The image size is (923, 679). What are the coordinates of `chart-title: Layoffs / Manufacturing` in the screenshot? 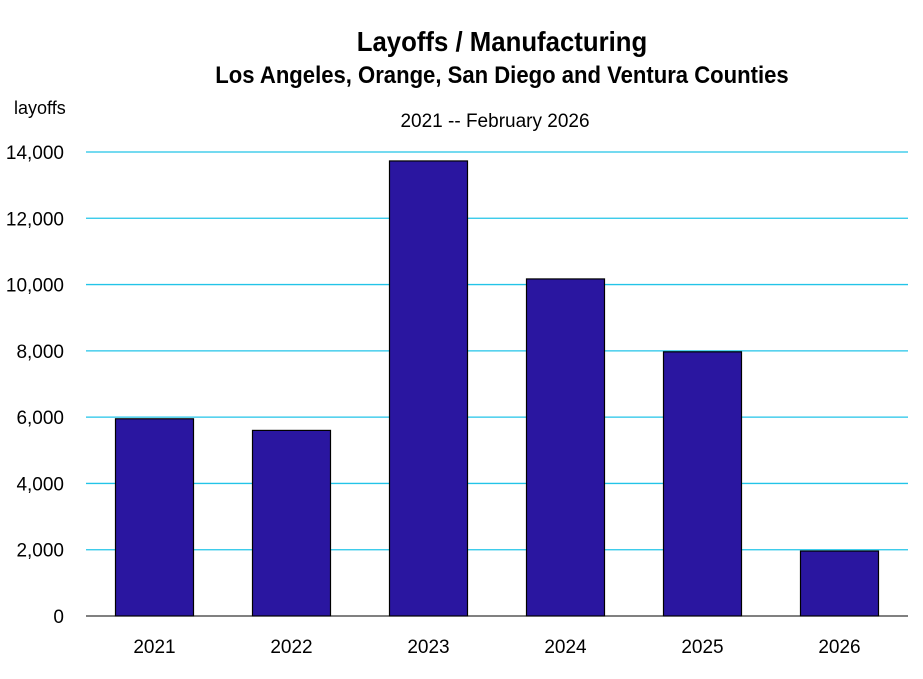 It's located at (502, 41).